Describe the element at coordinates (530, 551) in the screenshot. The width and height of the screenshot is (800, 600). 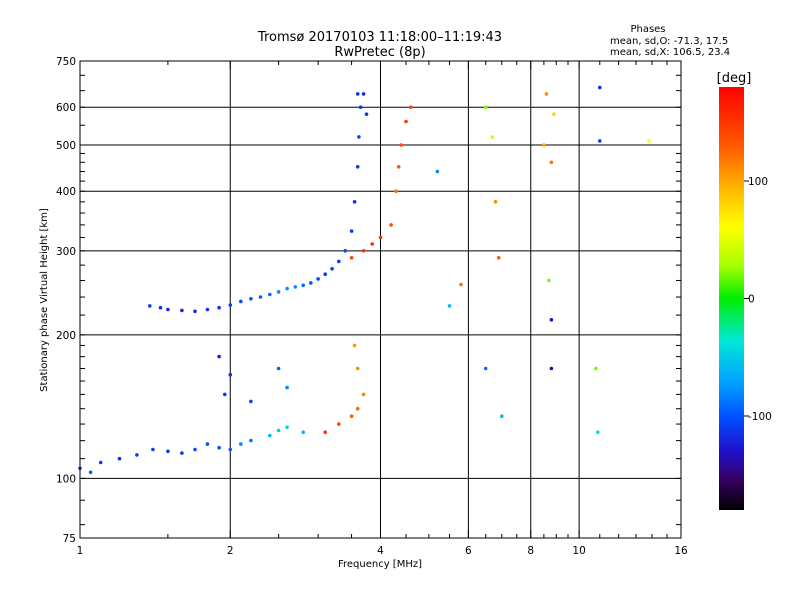
I see `x-tick-label: 8` at that location.